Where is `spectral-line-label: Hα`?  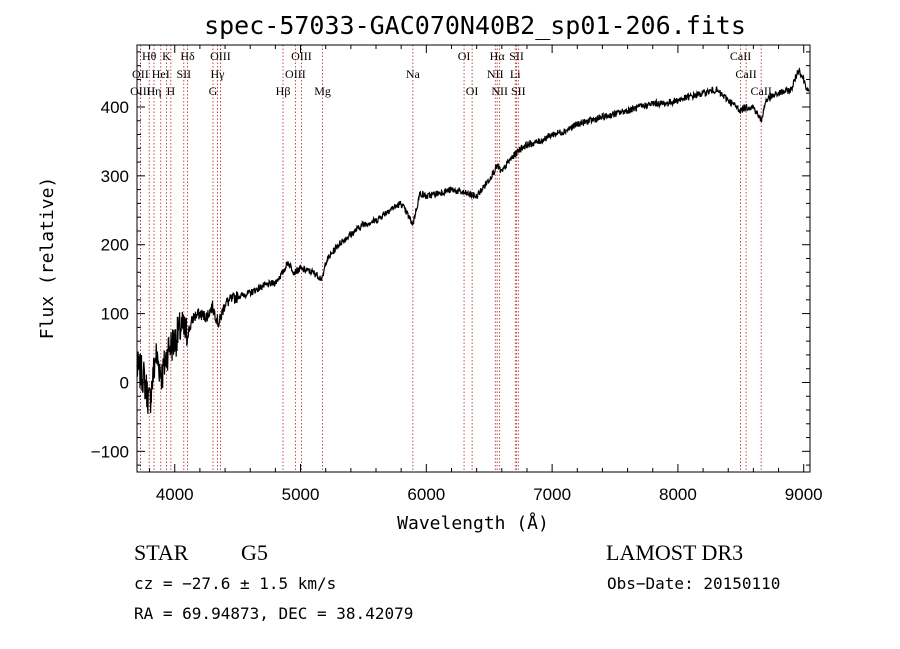 spectral-line-label: Hα is located at coordinates (498, 56).